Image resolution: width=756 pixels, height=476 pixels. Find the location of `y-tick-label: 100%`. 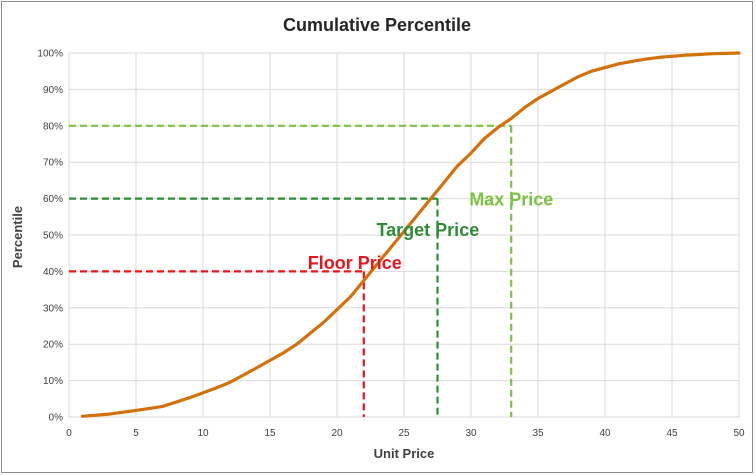

y-tick-label: 100% is located at coordinates (50, 54).